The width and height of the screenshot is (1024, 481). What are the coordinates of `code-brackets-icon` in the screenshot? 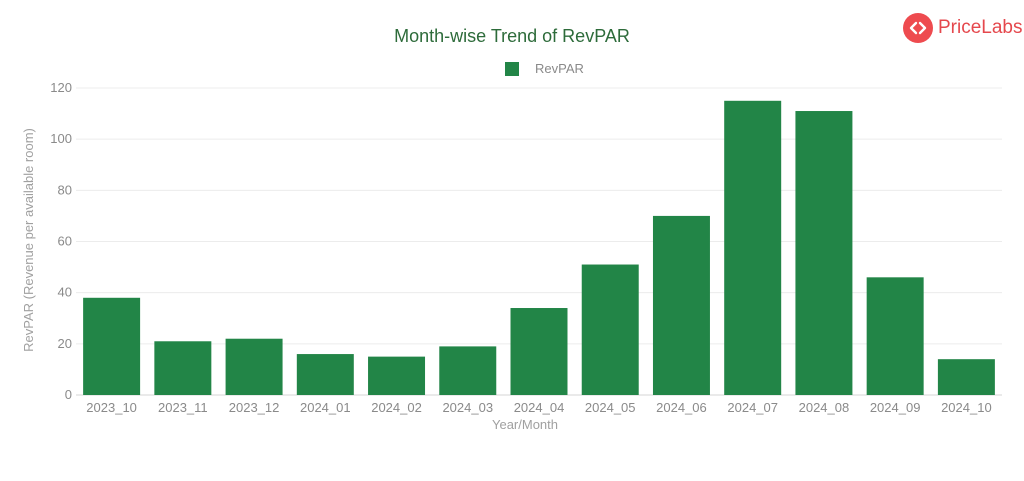 It's located at (918, 28).